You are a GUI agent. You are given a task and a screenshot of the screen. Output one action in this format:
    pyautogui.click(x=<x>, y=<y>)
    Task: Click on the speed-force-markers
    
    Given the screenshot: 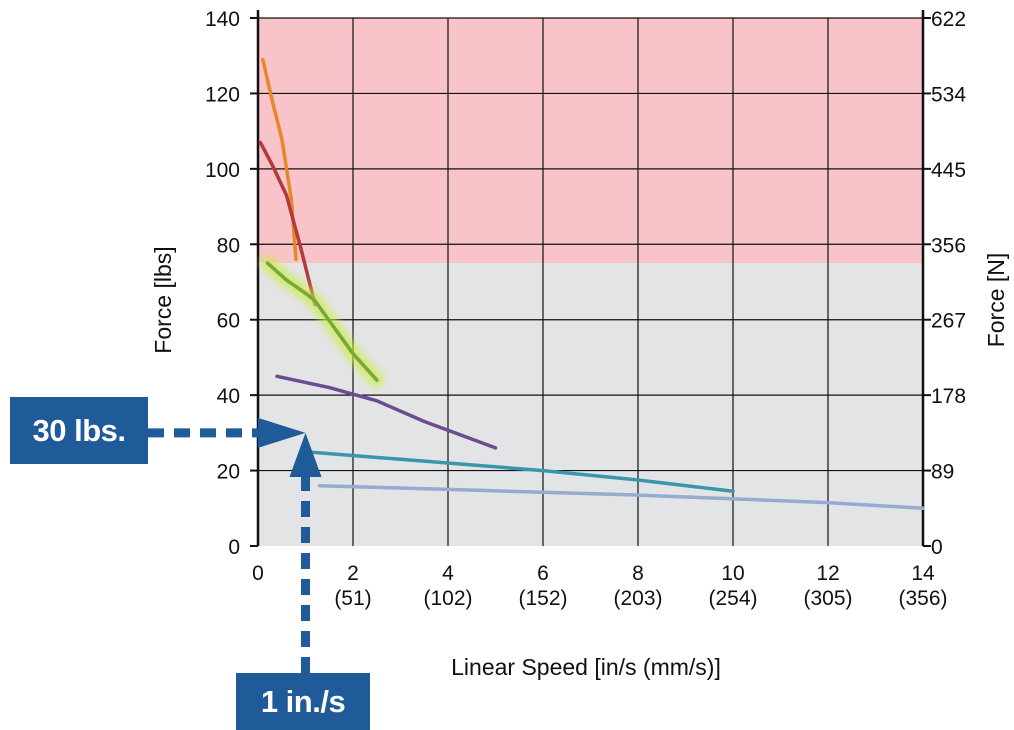 What is the action you would take?
    pyautogui.click(x=235, y=545)
    